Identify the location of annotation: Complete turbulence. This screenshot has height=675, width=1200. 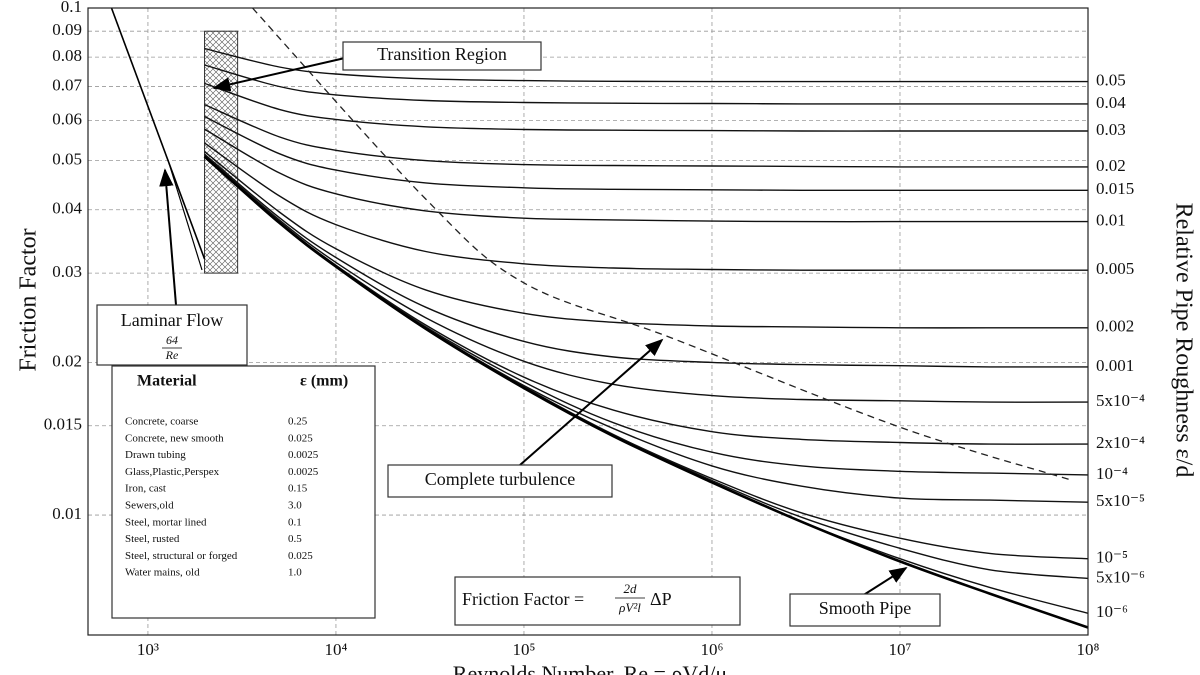
(500, 479).